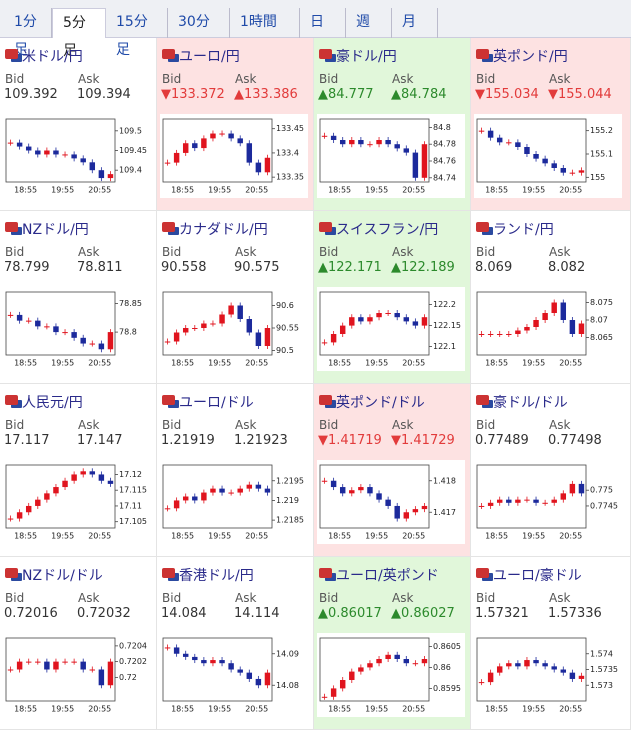  Describe the element at coordinates (199, 33) in the screenshot. I see `tab: 30分足` at that location.